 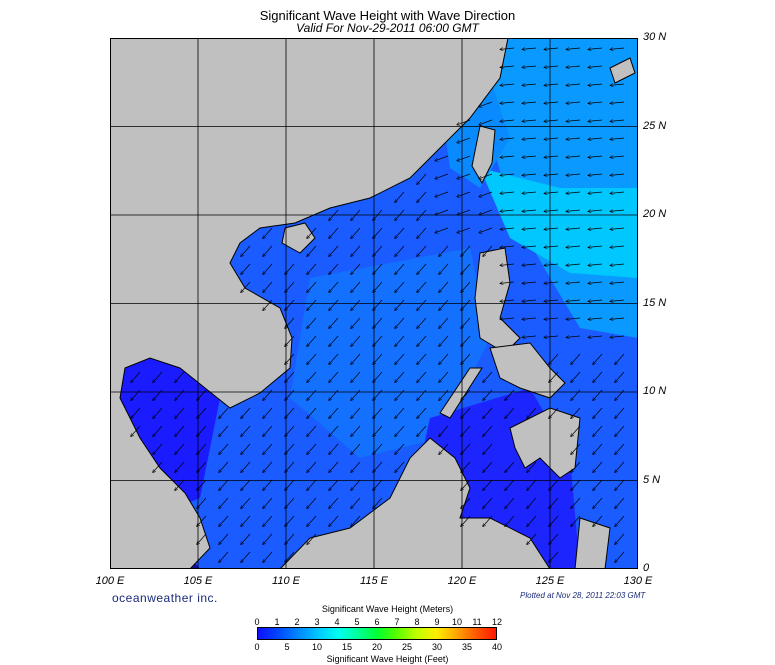 What do you see at coordinates (286, 581) in the screenshot?
I see `longitude-label: 110 E` at bounding box center [286, 581].